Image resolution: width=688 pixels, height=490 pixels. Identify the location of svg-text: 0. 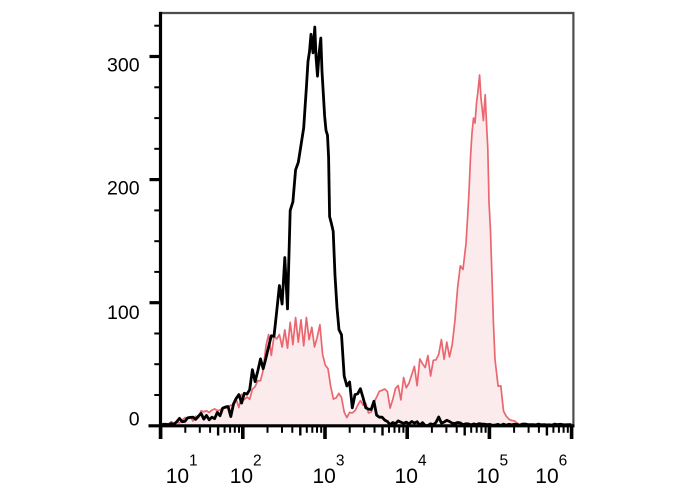
(134, 419).